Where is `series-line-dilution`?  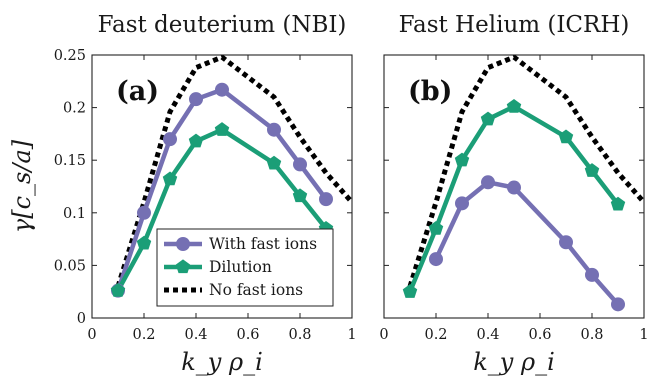
series-line-dilution is located at coordinates (222, 209).